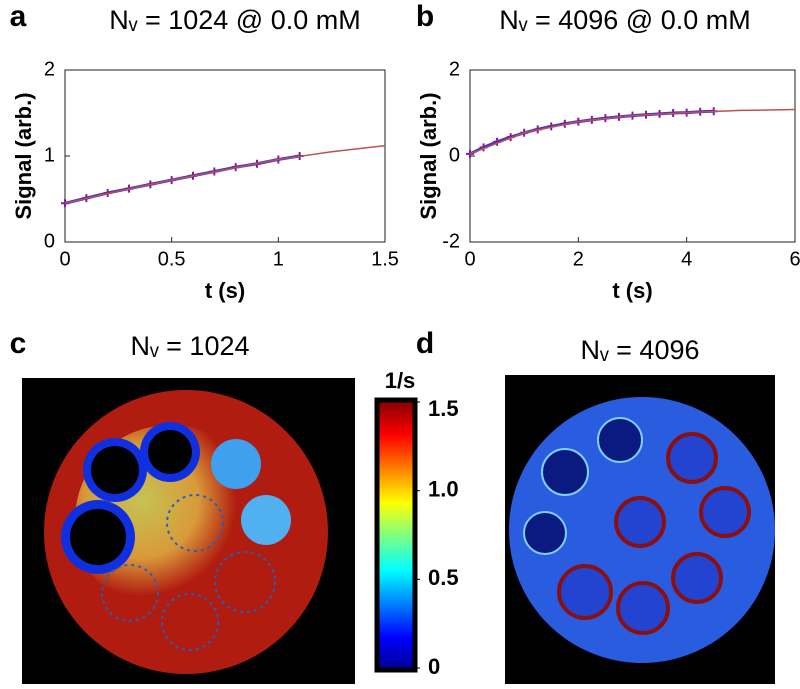 The width and height of the screenshot is (800, 689). What do you see at coordinates (794, 259) in the screenshot?
I see `x-tick-label: 6` at bounding box center [794, 259].